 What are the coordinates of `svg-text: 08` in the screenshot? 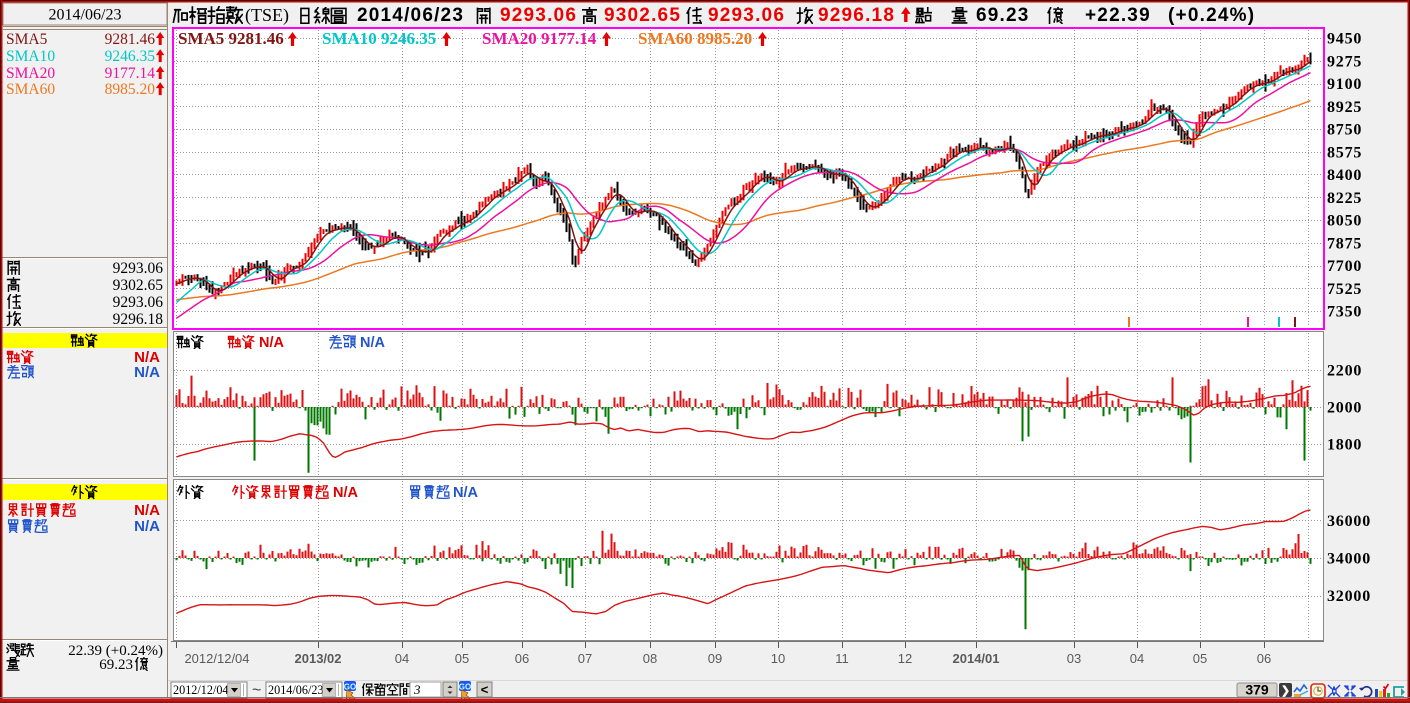 It's located at (650, 658).